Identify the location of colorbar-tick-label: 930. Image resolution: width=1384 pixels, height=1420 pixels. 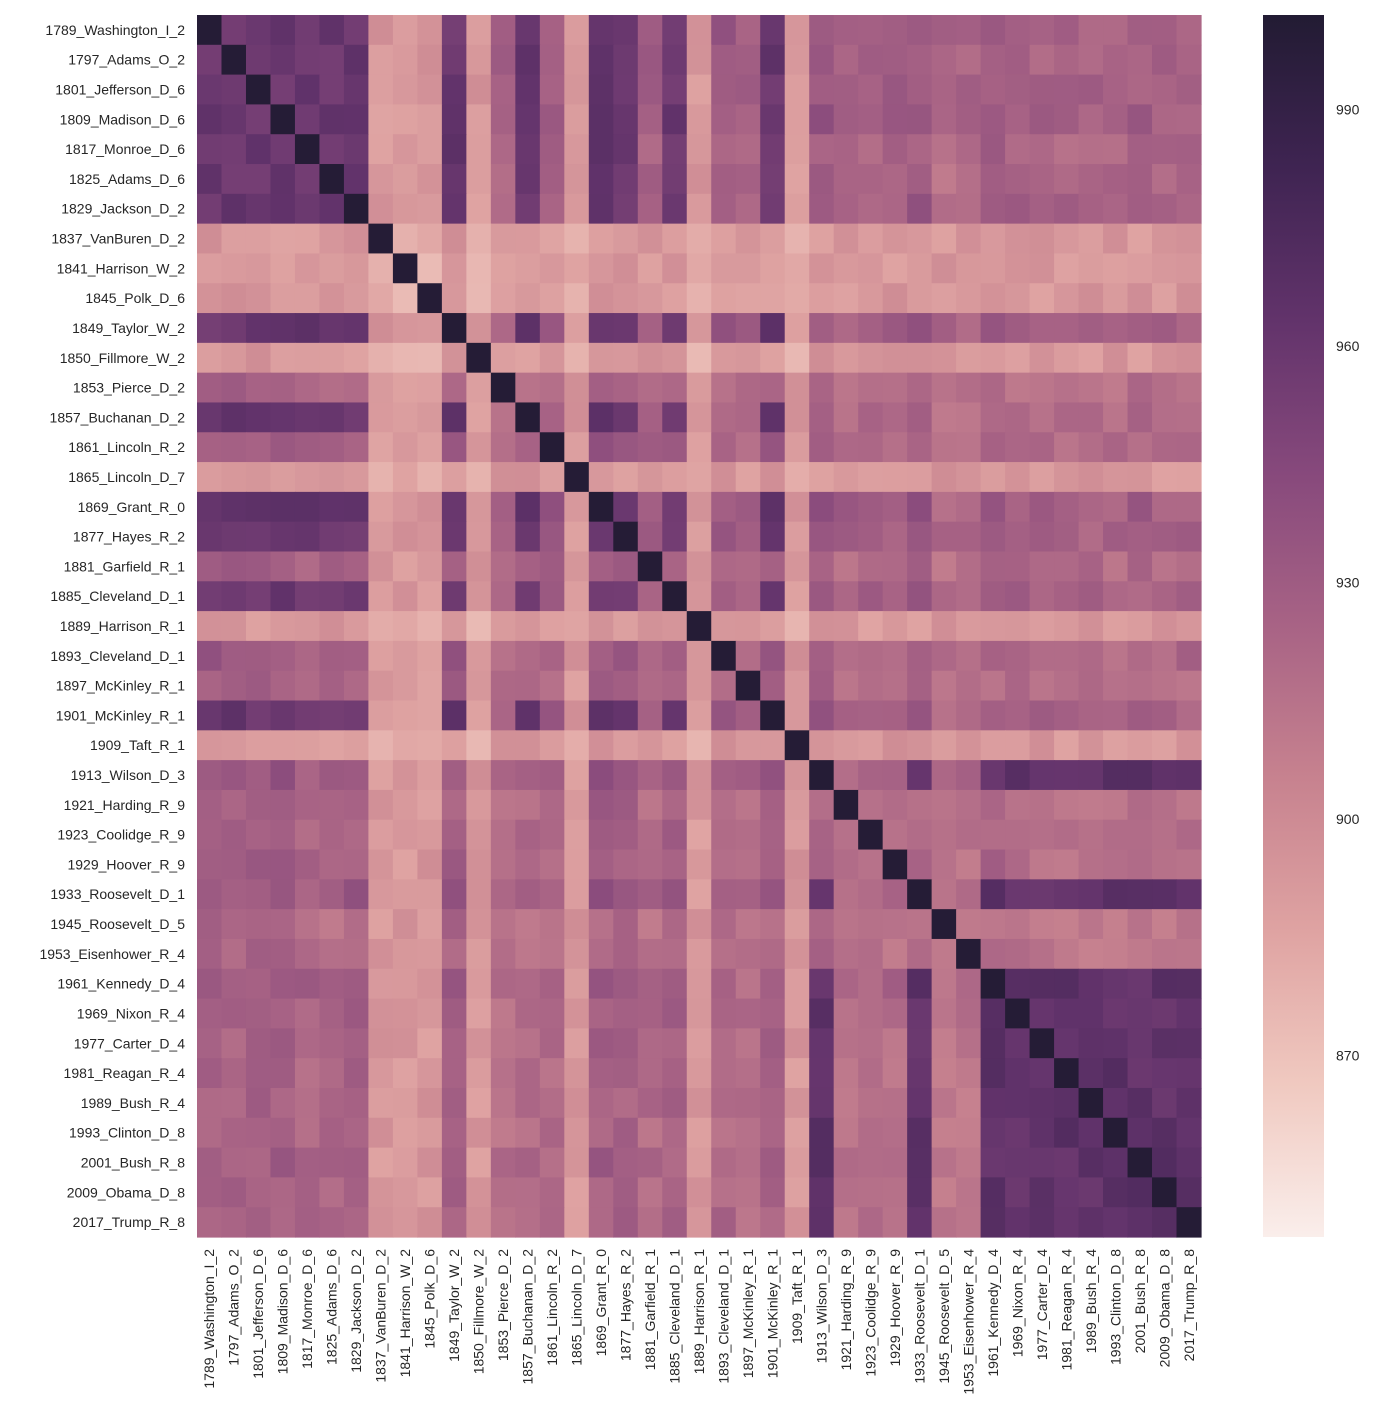
(1348, 583).